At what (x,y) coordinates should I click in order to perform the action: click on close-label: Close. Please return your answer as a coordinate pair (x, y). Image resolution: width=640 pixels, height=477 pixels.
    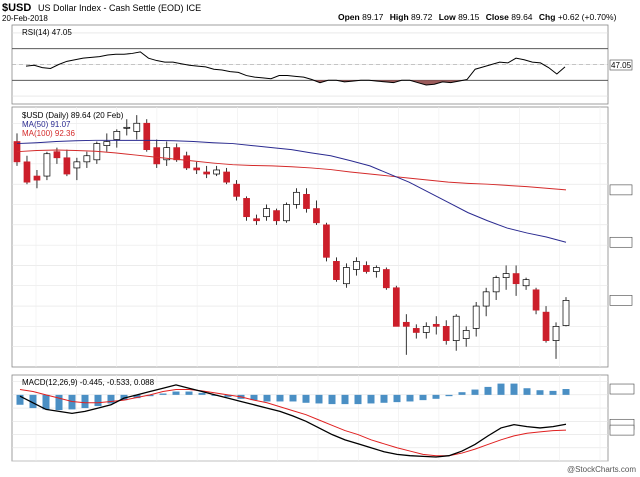
    Looking at the image, I should click on (497, 17).